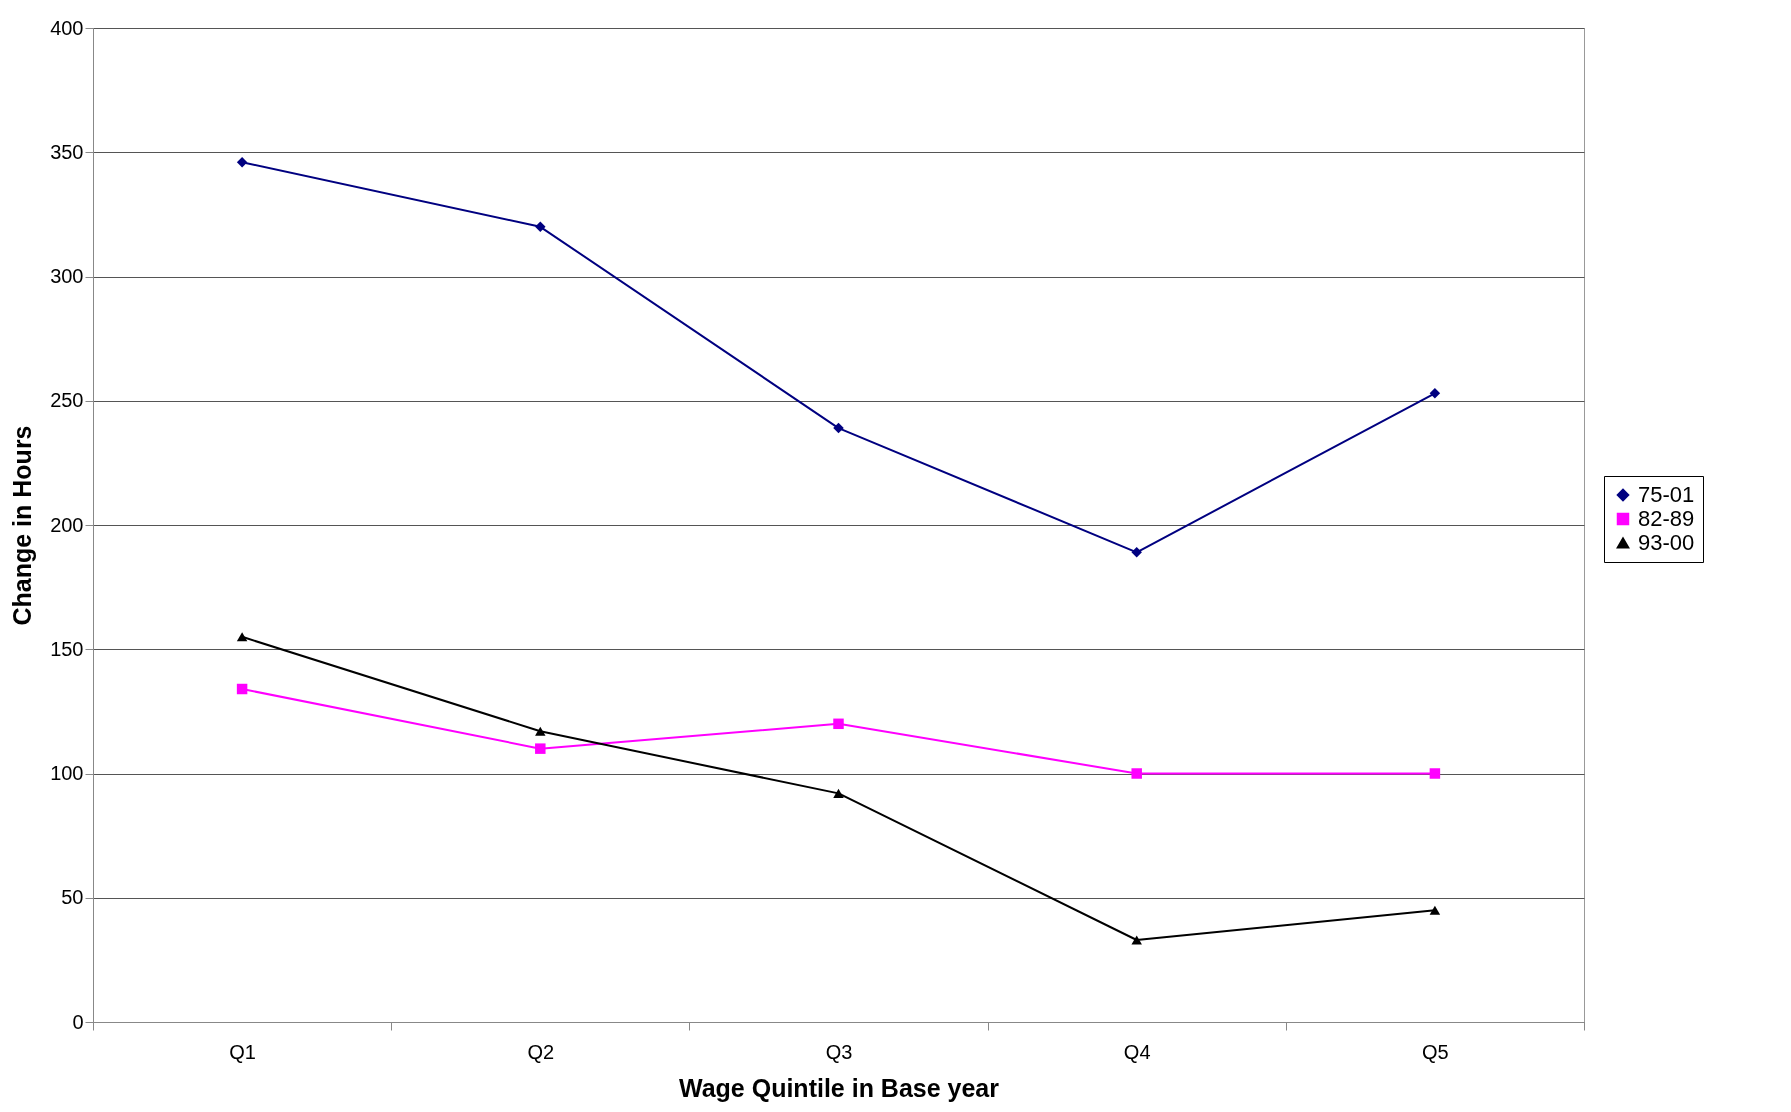 The height and width of the screenshot is (1112, 1791). I want to click on legend-label: 93-00, so click(1666, 542).